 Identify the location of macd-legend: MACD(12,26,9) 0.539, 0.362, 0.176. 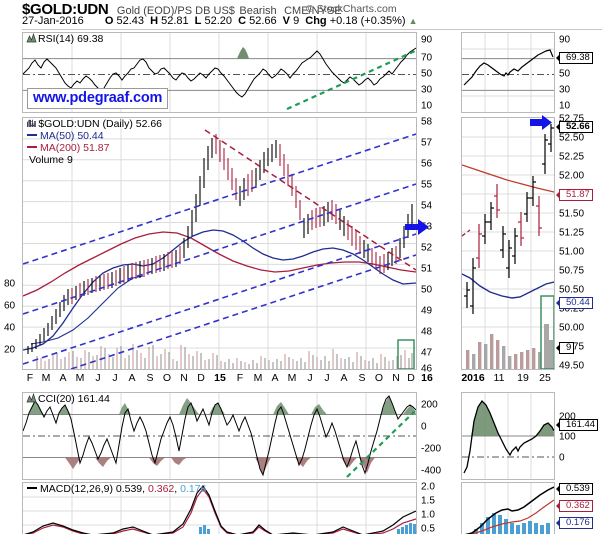
(116, 489).